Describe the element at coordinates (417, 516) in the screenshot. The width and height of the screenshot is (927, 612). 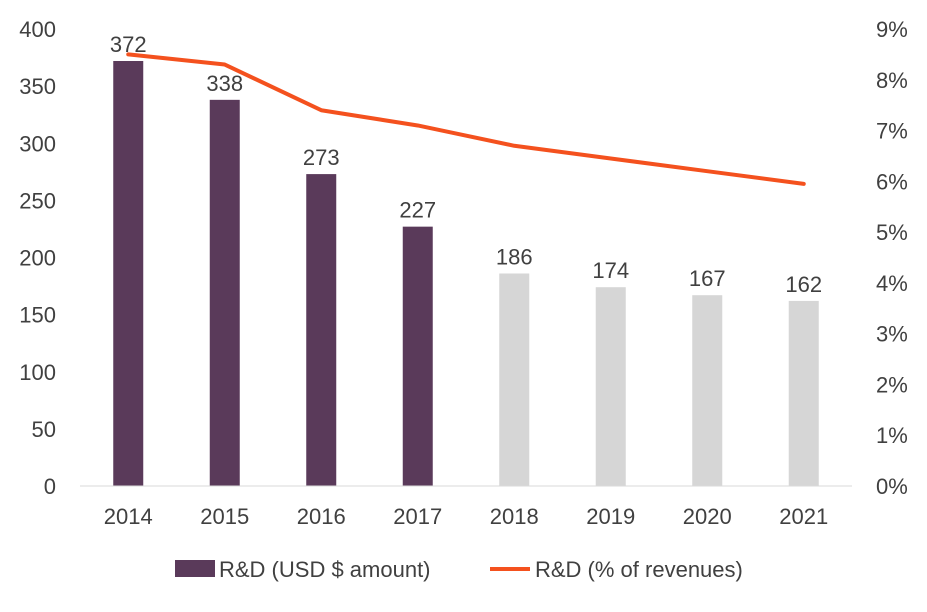
I see `x-tick-label: 2017` at that location.